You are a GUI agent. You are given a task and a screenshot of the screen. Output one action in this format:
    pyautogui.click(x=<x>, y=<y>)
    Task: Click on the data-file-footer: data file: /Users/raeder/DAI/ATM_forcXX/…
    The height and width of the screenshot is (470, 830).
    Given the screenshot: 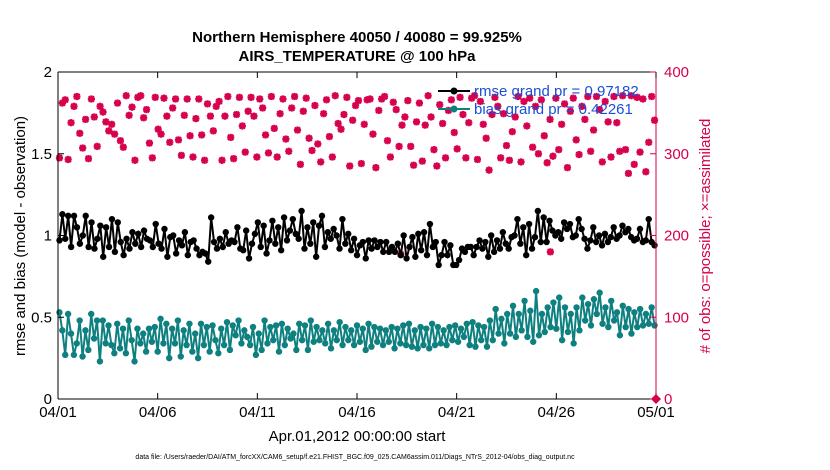 What is the action you would take?
    pyautogui.click(x=355, y=457)
    